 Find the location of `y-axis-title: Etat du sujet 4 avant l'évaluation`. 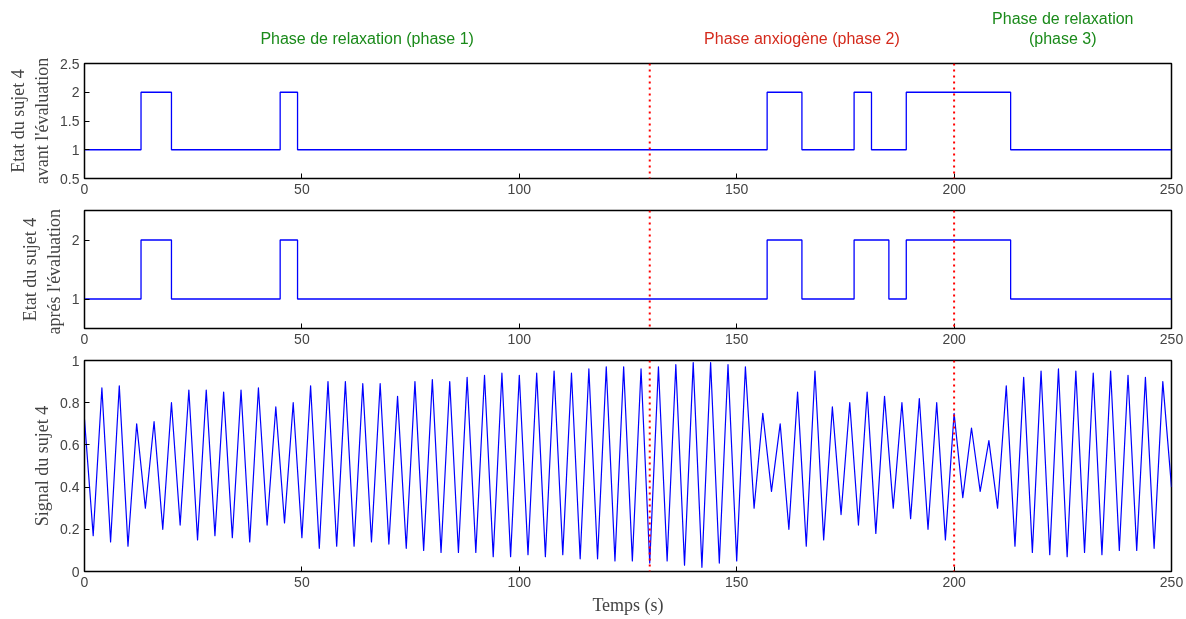

y-axis-title: Etat du sujet 4 avant l'évaluation is located at coordinates (30, 121).